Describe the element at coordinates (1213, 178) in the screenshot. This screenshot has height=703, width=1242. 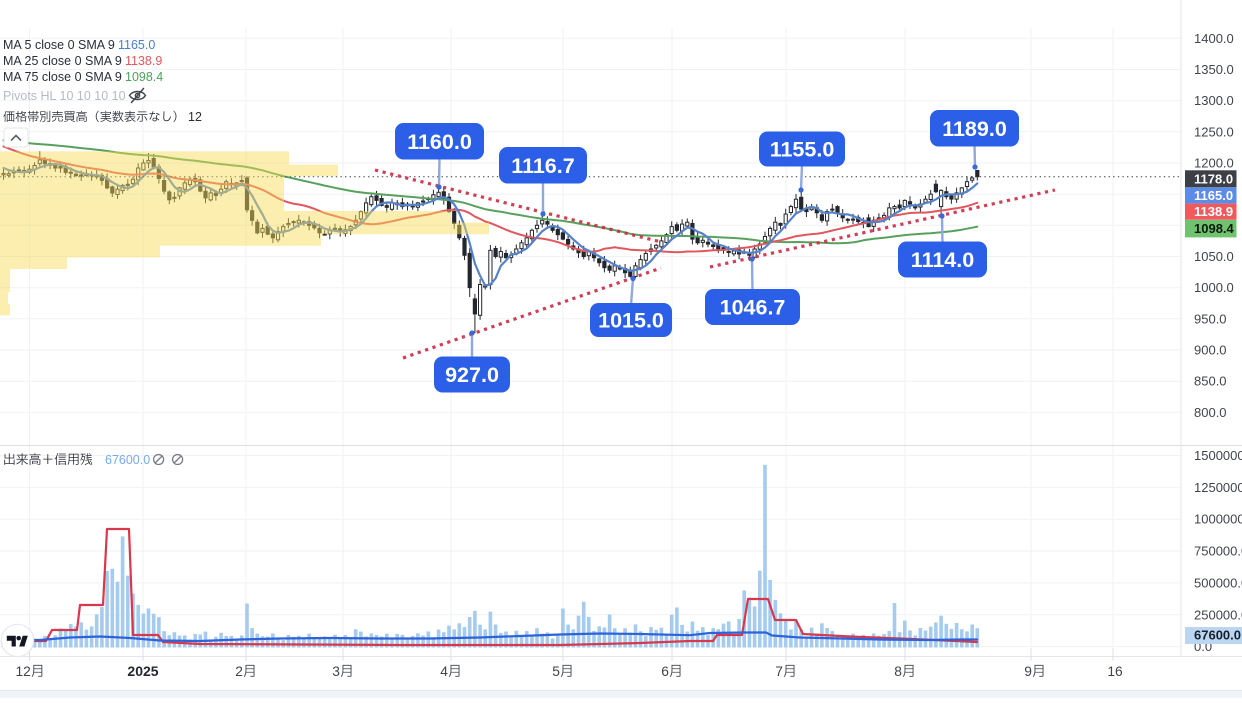
I see `svg-text: 1178.0` at that location.